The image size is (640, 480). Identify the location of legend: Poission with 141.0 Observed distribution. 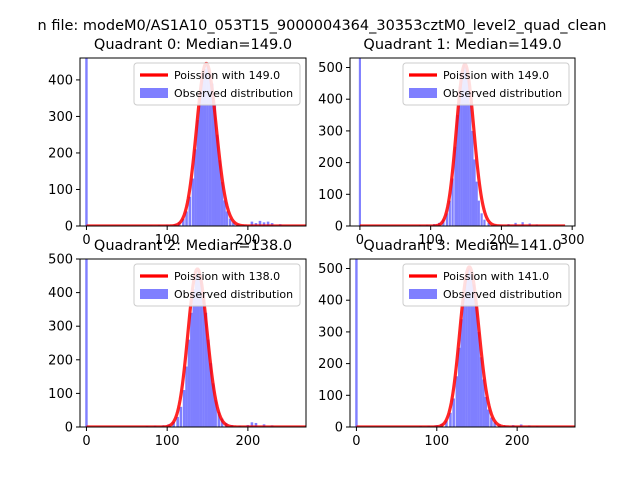
(486, 285).